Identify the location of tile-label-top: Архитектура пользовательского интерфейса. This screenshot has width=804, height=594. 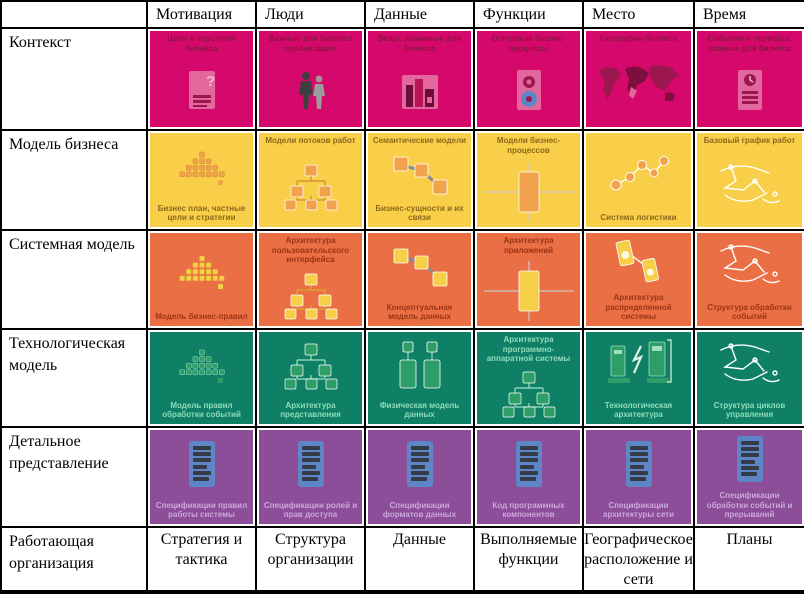
(310, 250).